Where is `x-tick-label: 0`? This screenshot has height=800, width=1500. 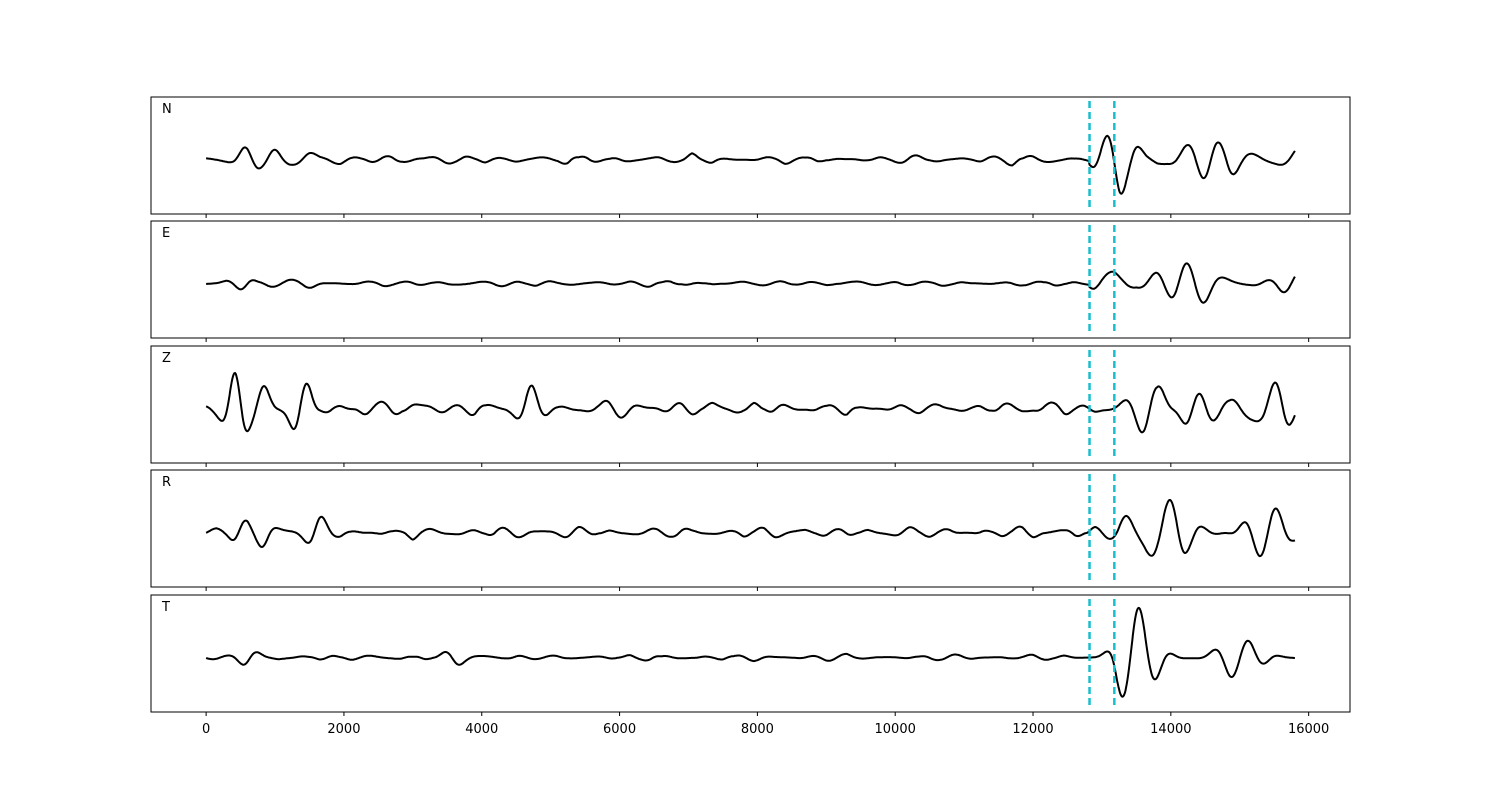
x-tick-label: 0 is located at coordinates (206, 729).